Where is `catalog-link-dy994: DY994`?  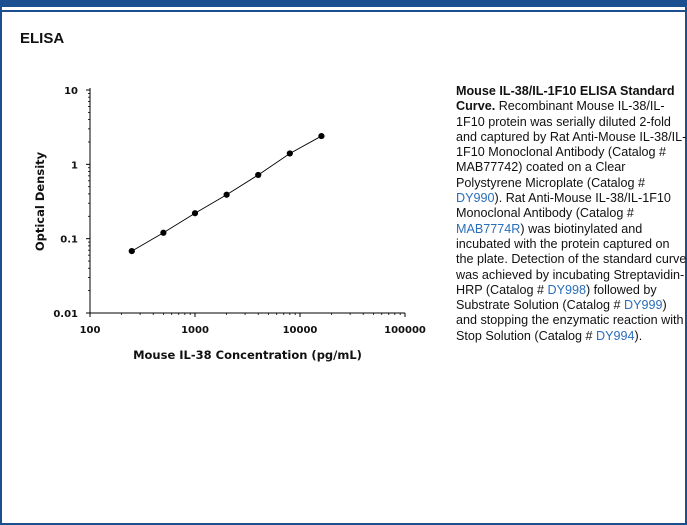
catalog-link-dy994: DY994 is located at coordinates (615, 335).